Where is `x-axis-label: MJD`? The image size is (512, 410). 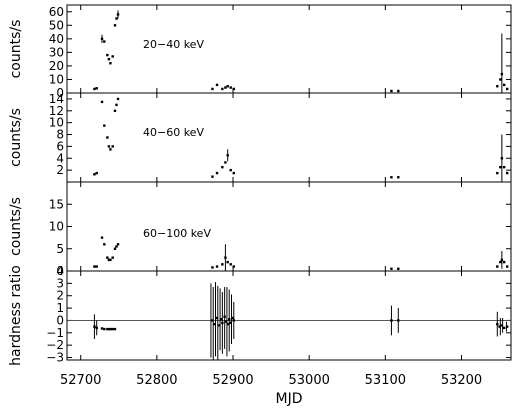 x-axis-label: MJD is located at coordinates (289, 399).